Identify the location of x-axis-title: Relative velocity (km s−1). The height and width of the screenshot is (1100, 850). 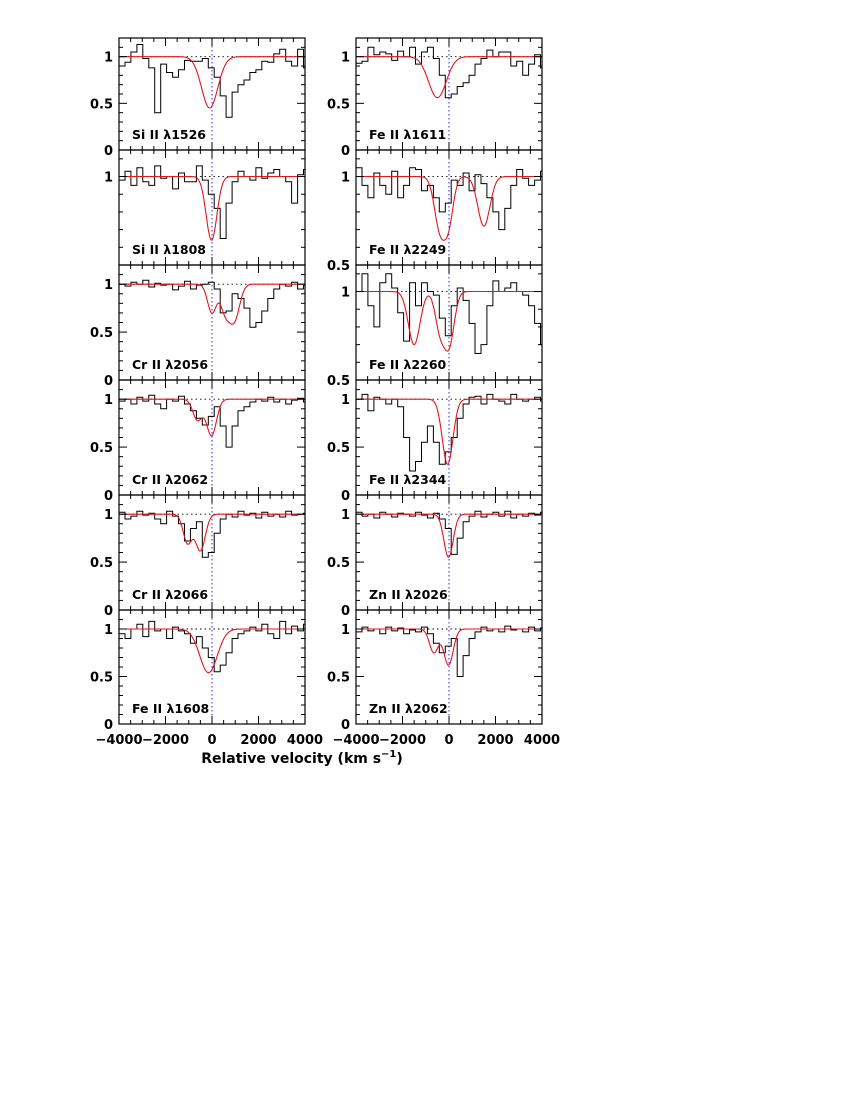
(302, 758).